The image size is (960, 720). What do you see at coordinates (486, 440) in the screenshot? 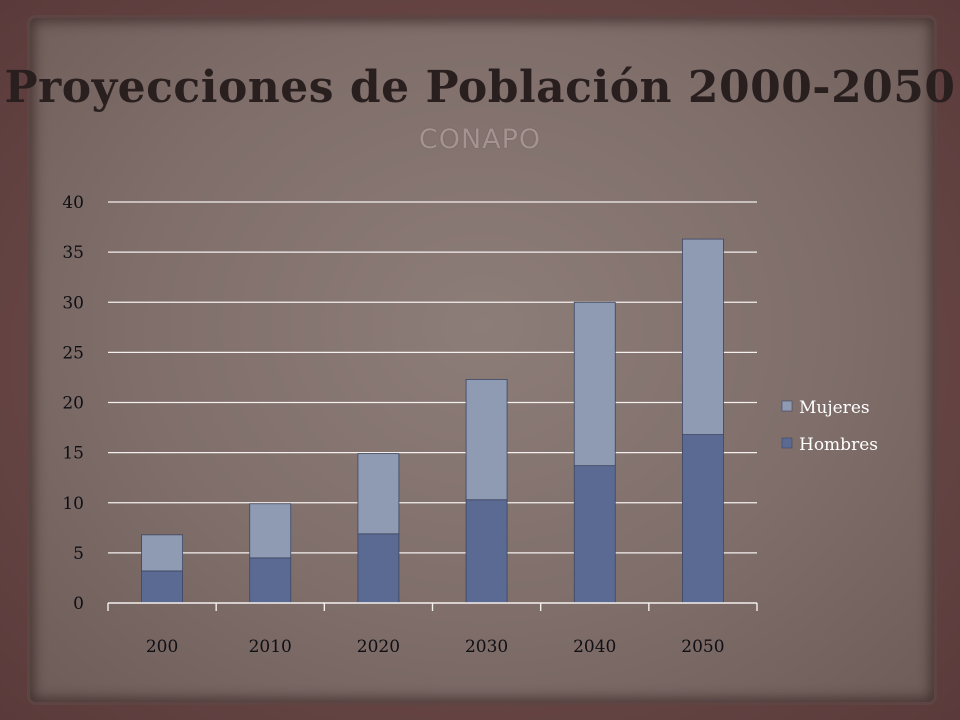
I see `bar-mujeres-2030` at bounding box center [486, 440].